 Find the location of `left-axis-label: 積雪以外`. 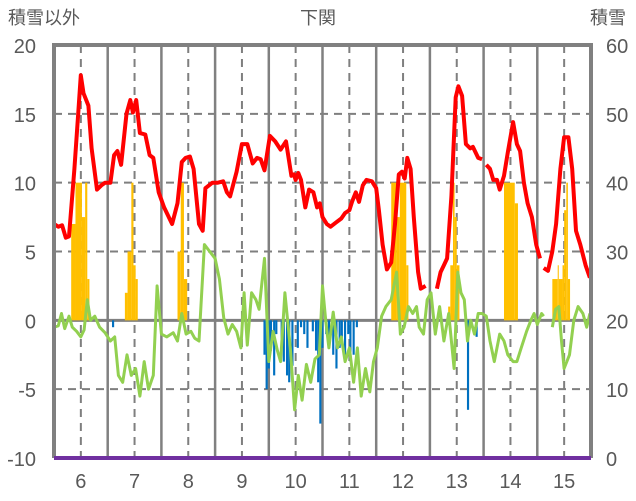

left-axis-label: 積雪以外 is located at coordinates (44, 18).